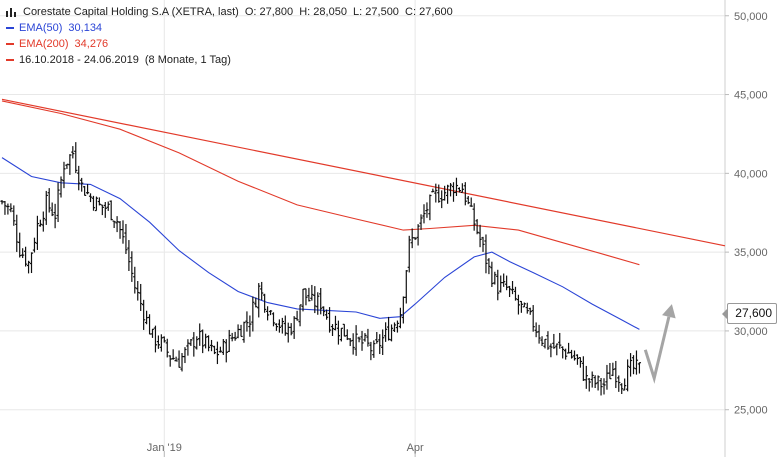 The height and width of the screenshot is (457, 780). What do you see at coordinates (187, 60) in the screenshot?
I see `period-length: (8 Monate, 1 Tag)` at bounding box center [187, 60].